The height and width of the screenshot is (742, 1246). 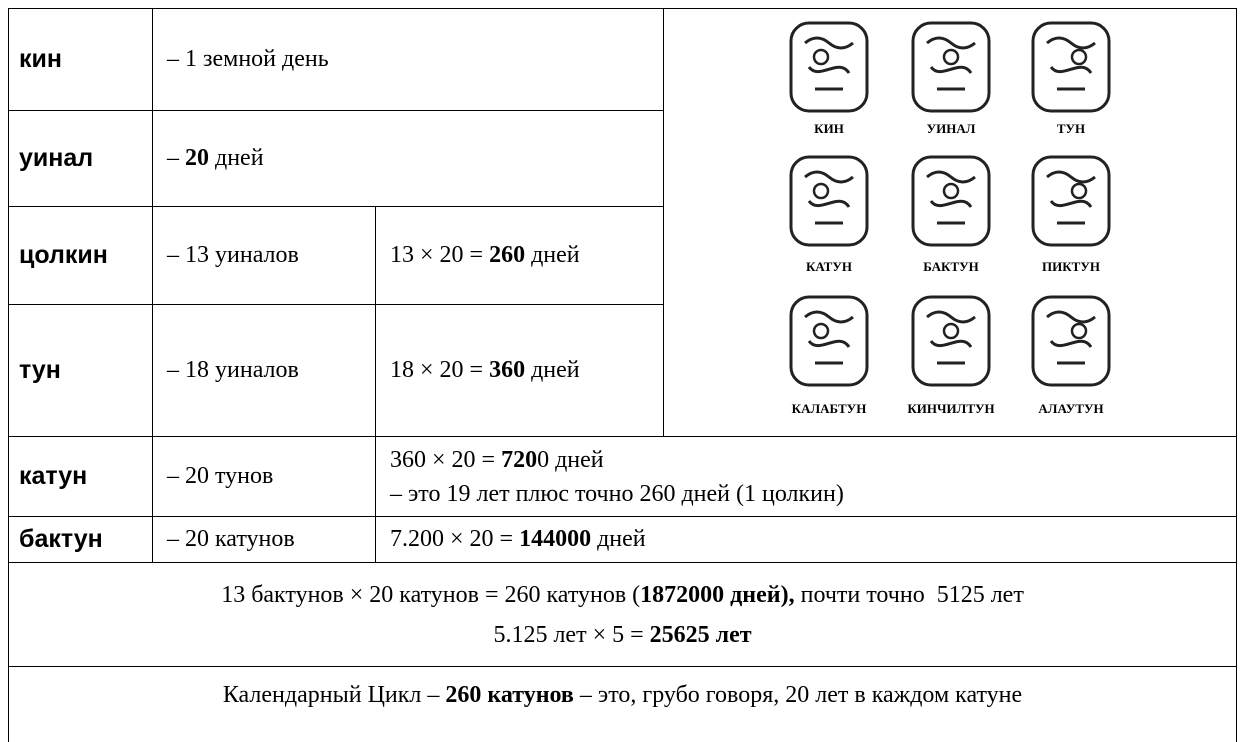 What do you see at coordinates (571, 634) in the screenshot?
I see `text: 5.125 лет × 5 =` at bounding box center [571, 634].